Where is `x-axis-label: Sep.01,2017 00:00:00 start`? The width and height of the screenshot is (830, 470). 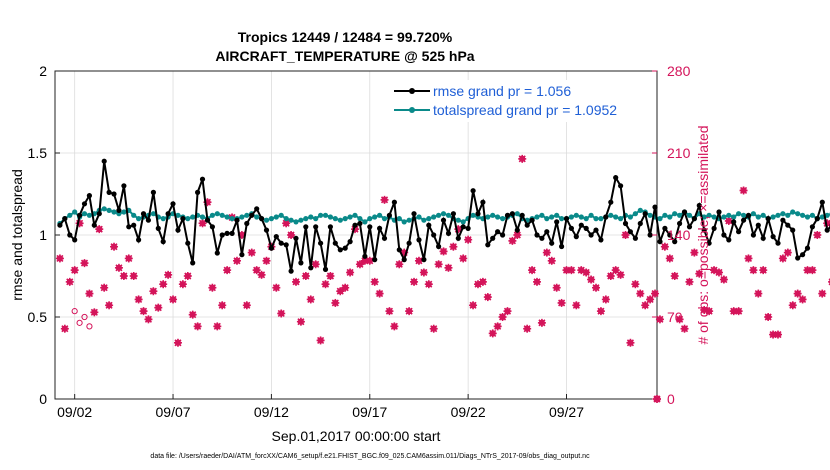 x-axis-label: Sep.01,2017 00:00:00 start is located at coordinates (356, 436).